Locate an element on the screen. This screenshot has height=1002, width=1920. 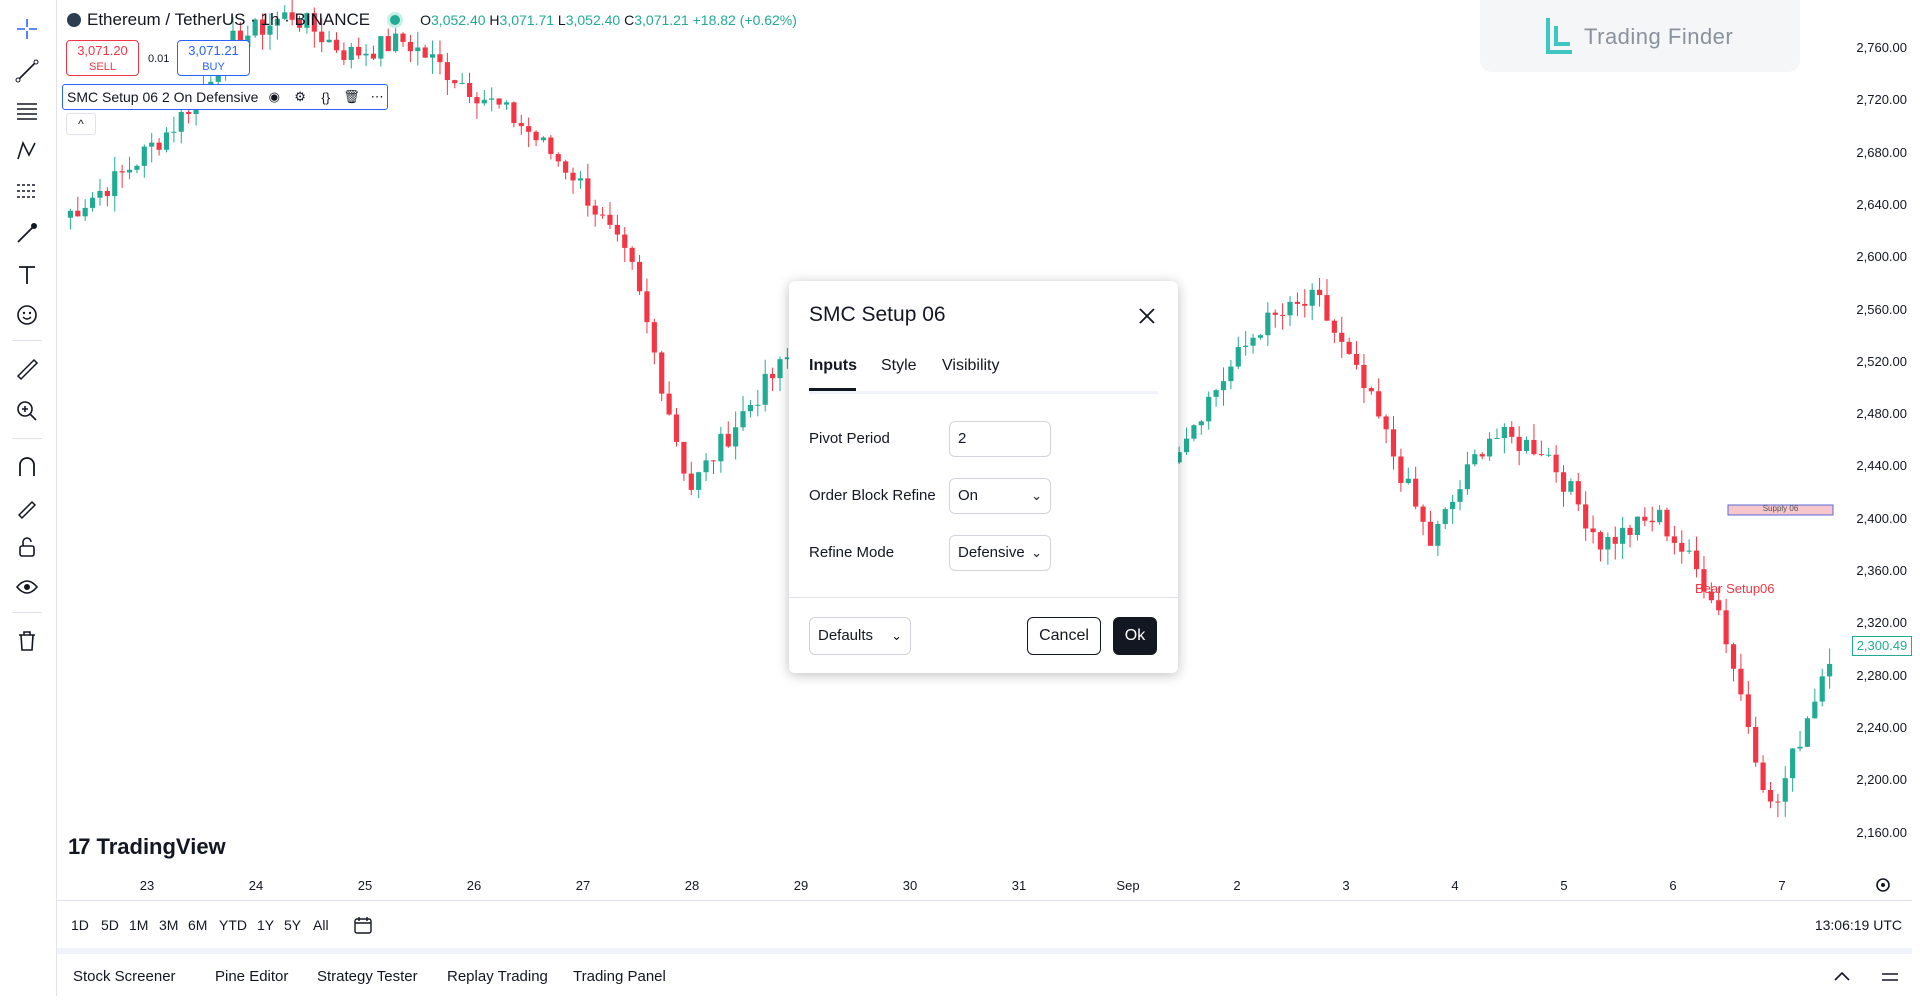
clock: 13:06:19 UTC is located at coordinates (1858, 925).